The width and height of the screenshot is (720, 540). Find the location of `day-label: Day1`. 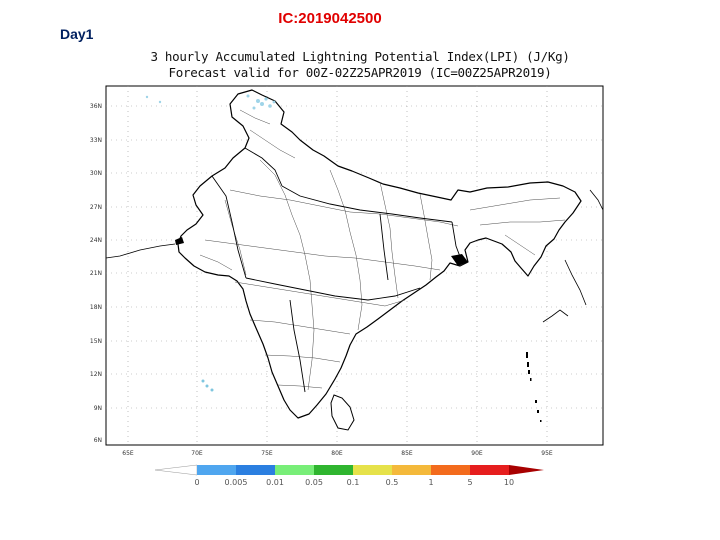

day-label: Day1 is located at coordinates (77, 34).